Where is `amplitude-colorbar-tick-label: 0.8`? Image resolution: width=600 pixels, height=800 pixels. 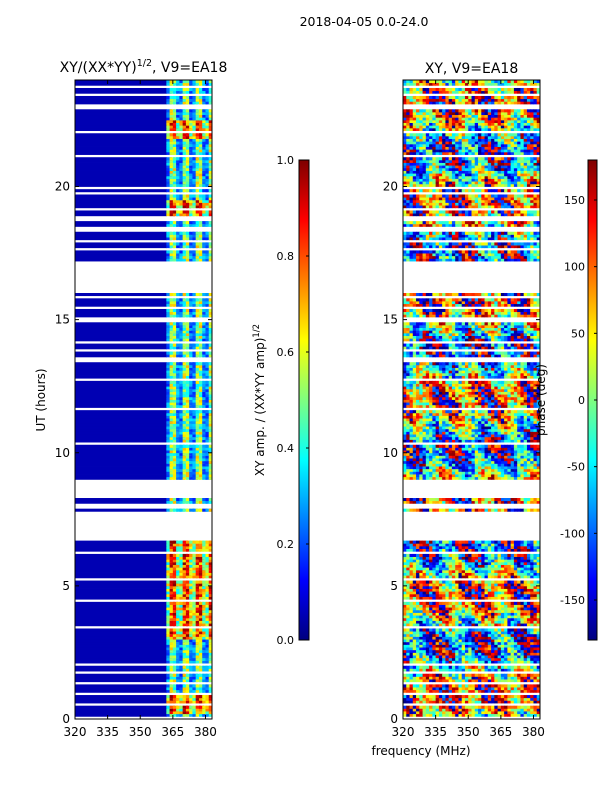 amplitude-colorbar-tick-label: 0.8 is located at coordinates (286, 256).